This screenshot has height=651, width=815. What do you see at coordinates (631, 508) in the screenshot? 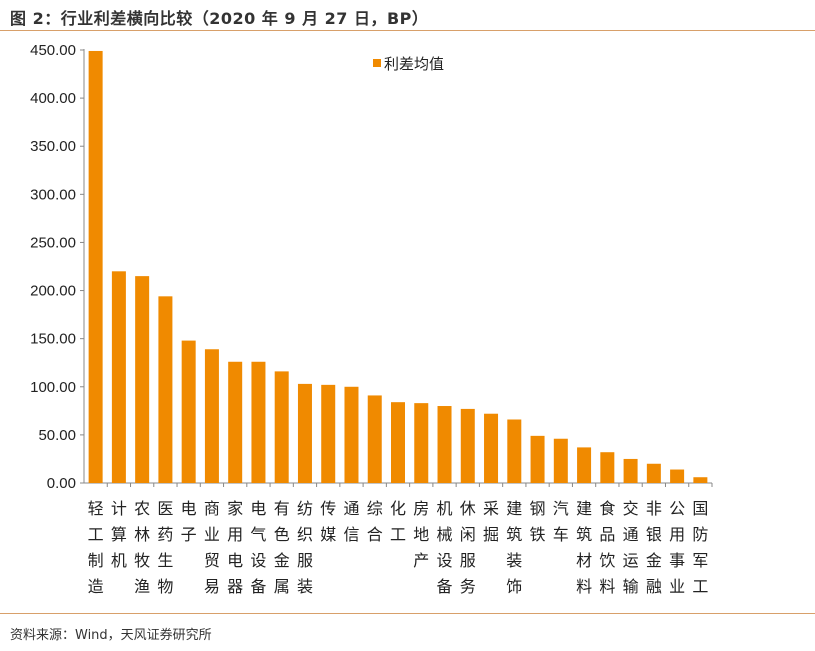
I see `x-category-label: 交` at bounding box center [631, 508].